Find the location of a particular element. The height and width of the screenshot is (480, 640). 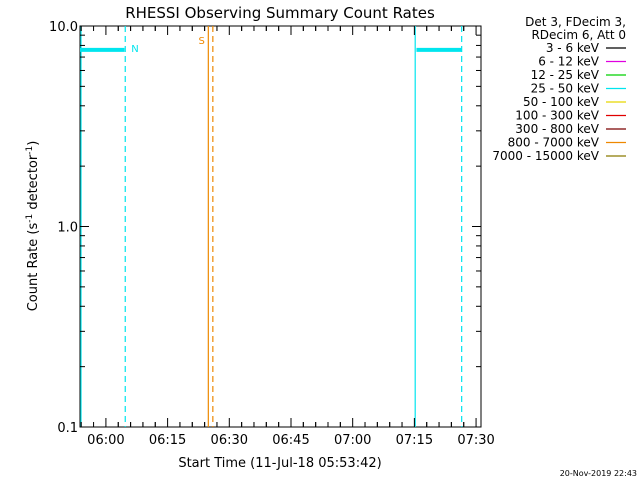

marker-label: S is located at coordinates (201, 41).